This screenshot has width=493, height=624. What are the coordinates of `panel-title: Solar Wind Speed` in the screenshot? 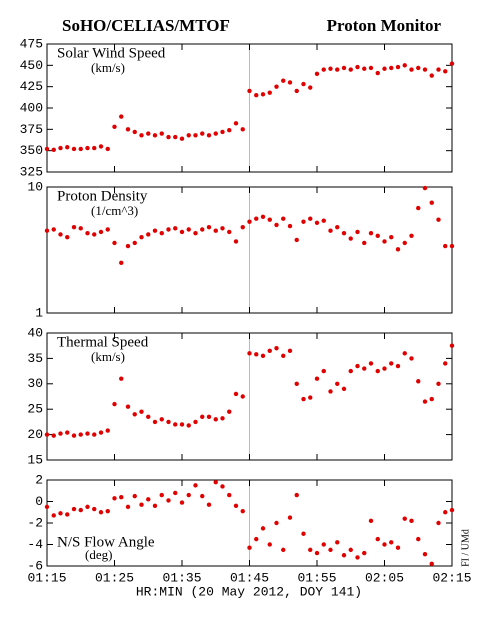 It's located at (111, 53).